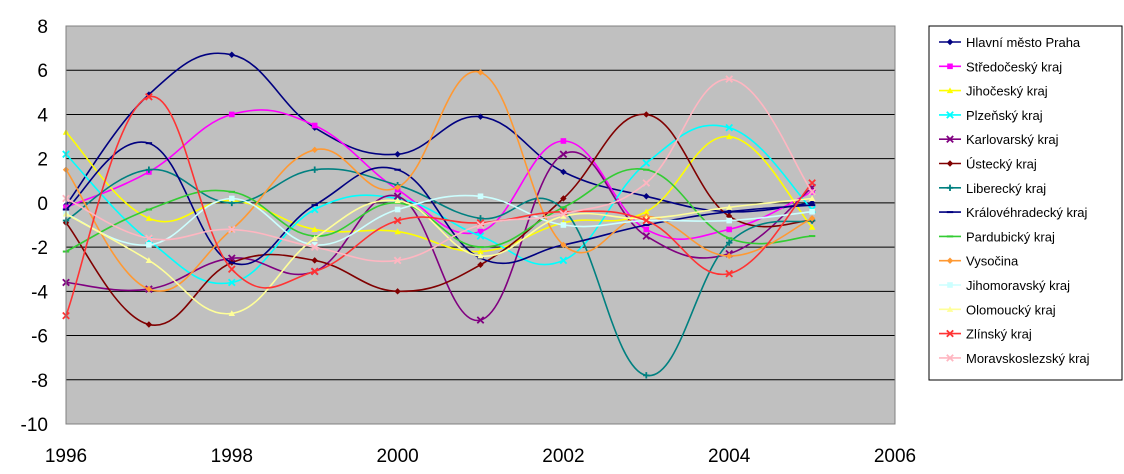 The image size is (1124, 474). I want to click on legend-label: Středočeský kraj, so click(1014, 66).